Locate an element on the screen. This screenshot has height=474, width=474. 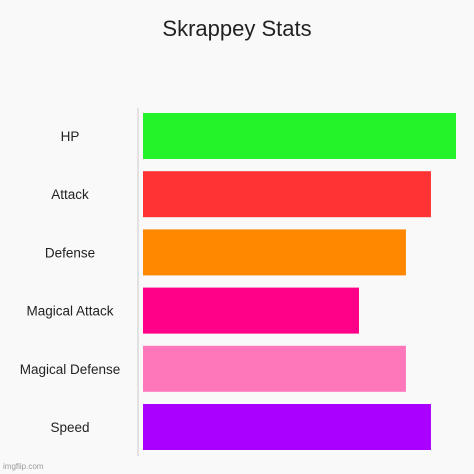
category-label-magical-defense: Magical Defense is located at coordinates (70, 369).